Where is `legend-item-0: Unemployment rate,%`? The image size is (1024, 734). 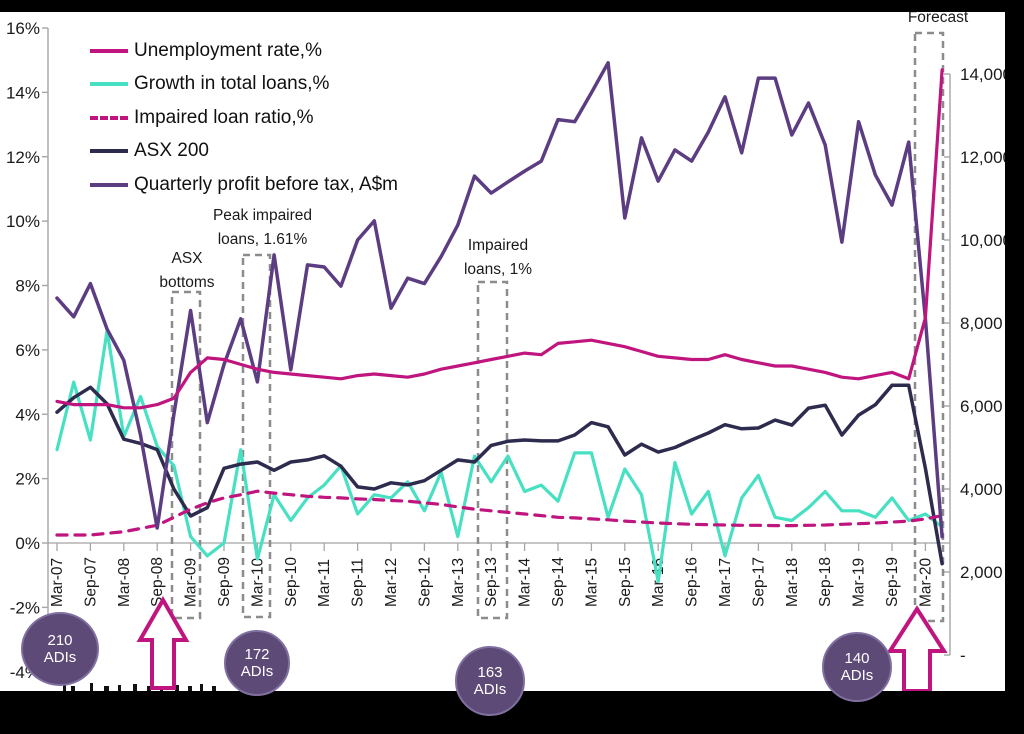 legend-item-0: Unemployment rate,% is located at coordinates (244, 51).